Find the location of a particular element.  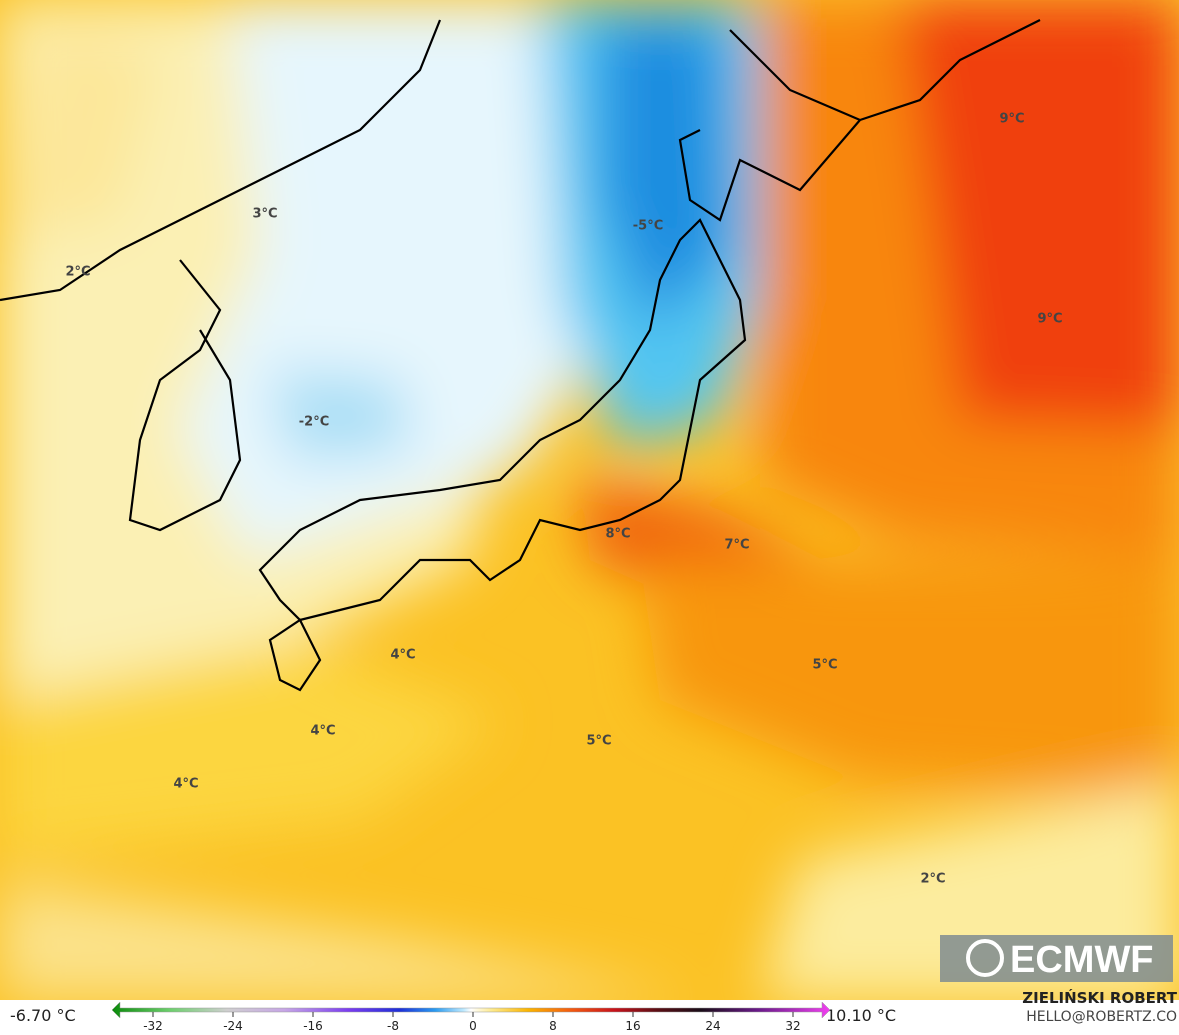

colorbar-tick-label: 32 is located at coordinates (792, 1026).